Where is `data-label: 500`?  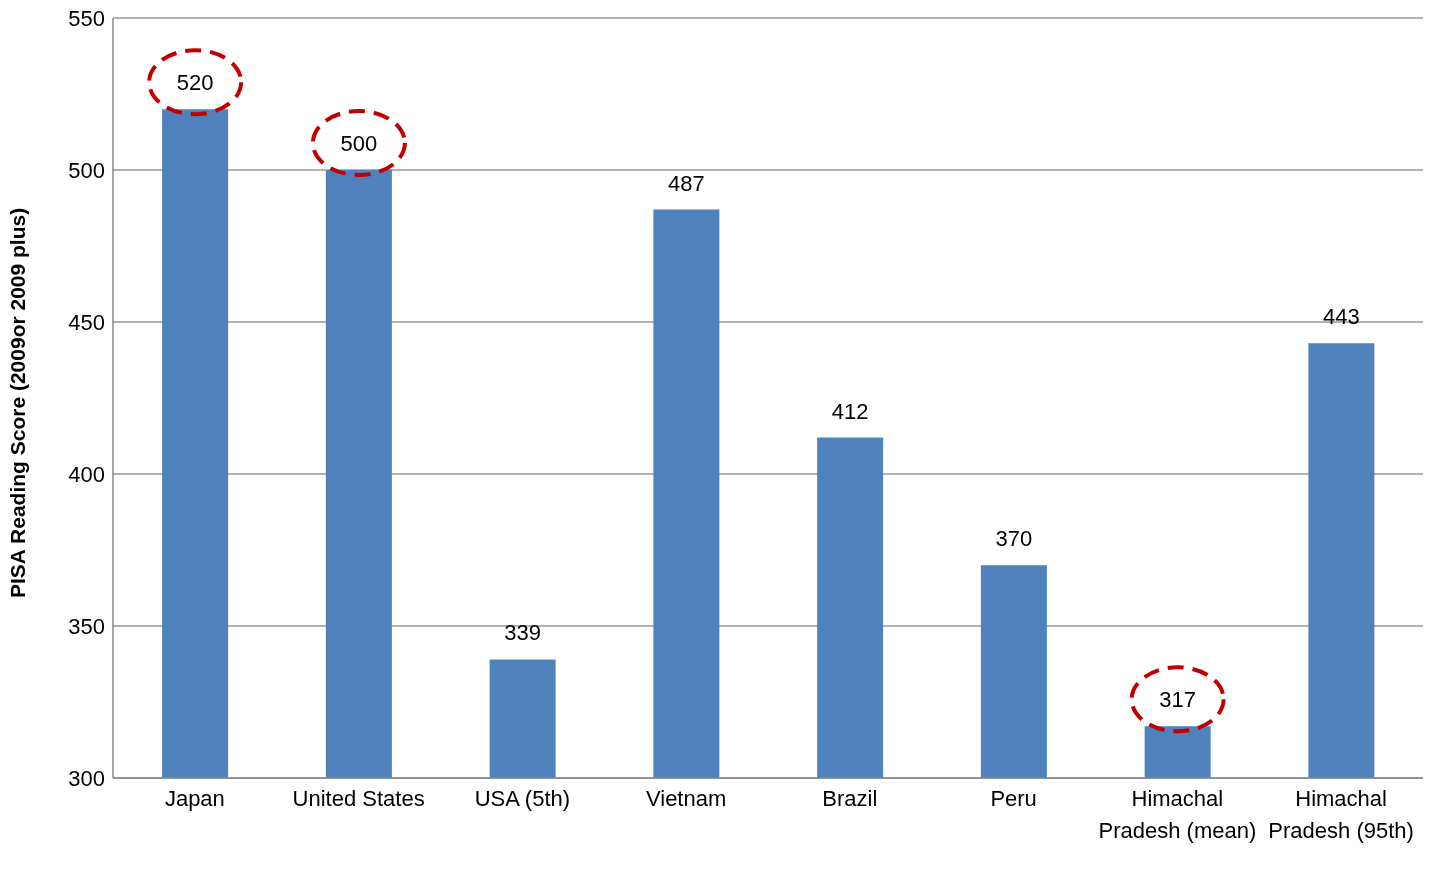
data-label: 500 is located at coordinates (359, 143).